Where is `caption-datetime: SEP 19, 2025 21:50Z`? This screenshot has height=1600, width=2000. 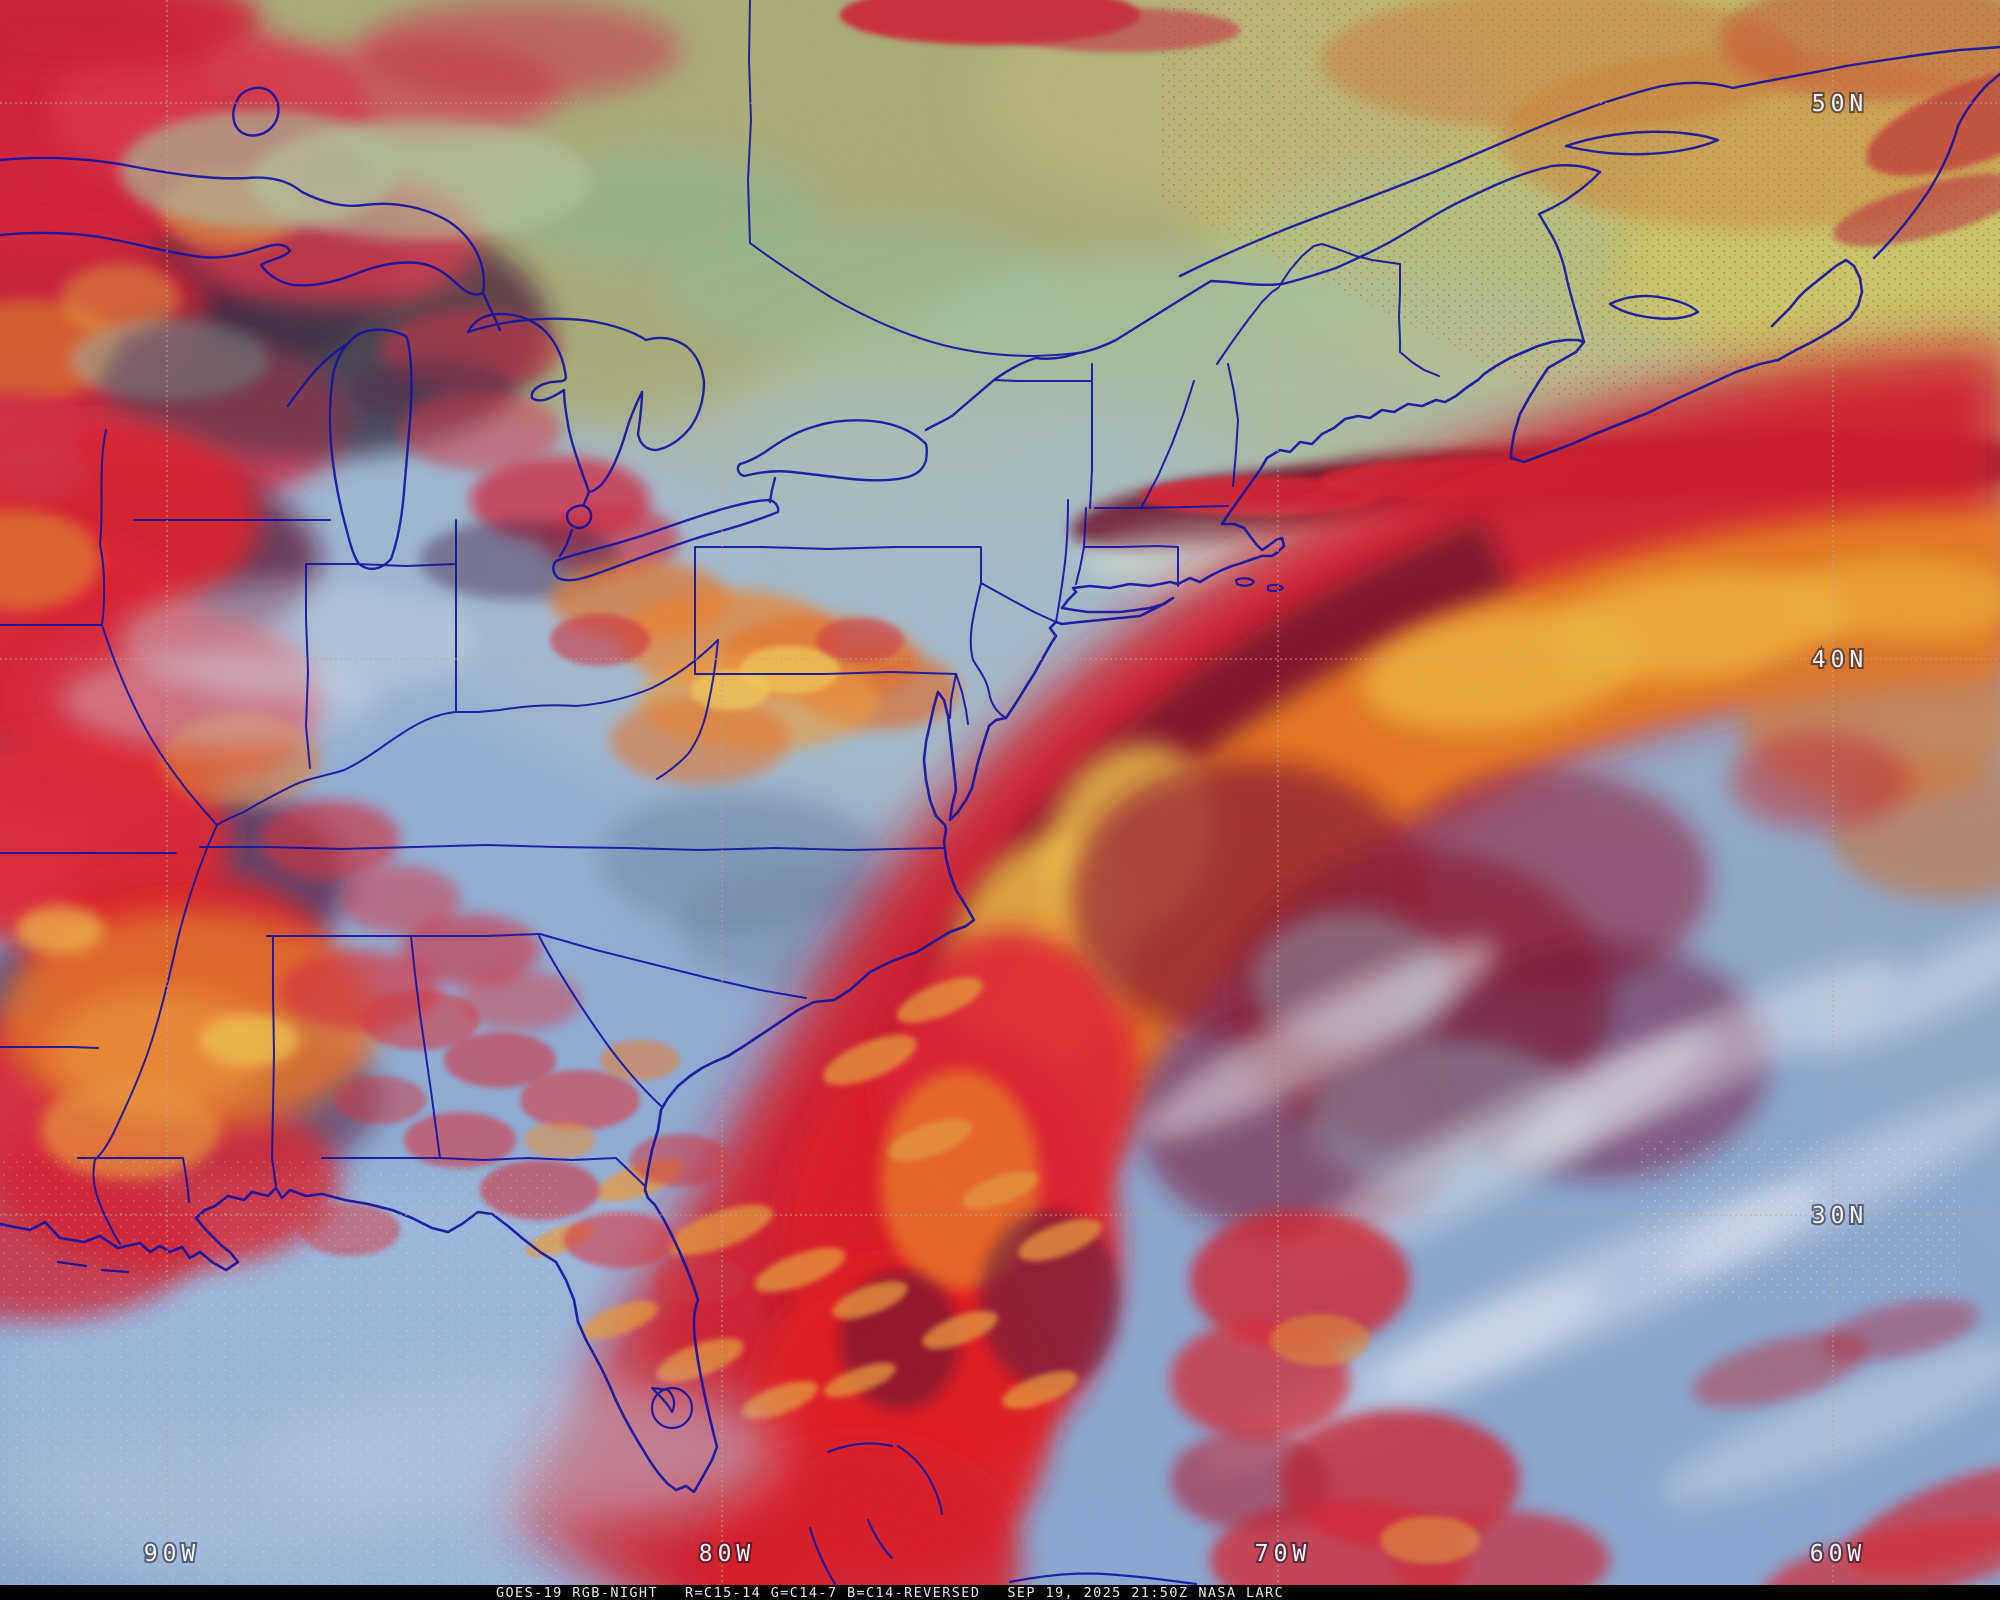
caption-datetime: SEP 19, 2025 21:50Z is located at coordinates (1098, 1592).